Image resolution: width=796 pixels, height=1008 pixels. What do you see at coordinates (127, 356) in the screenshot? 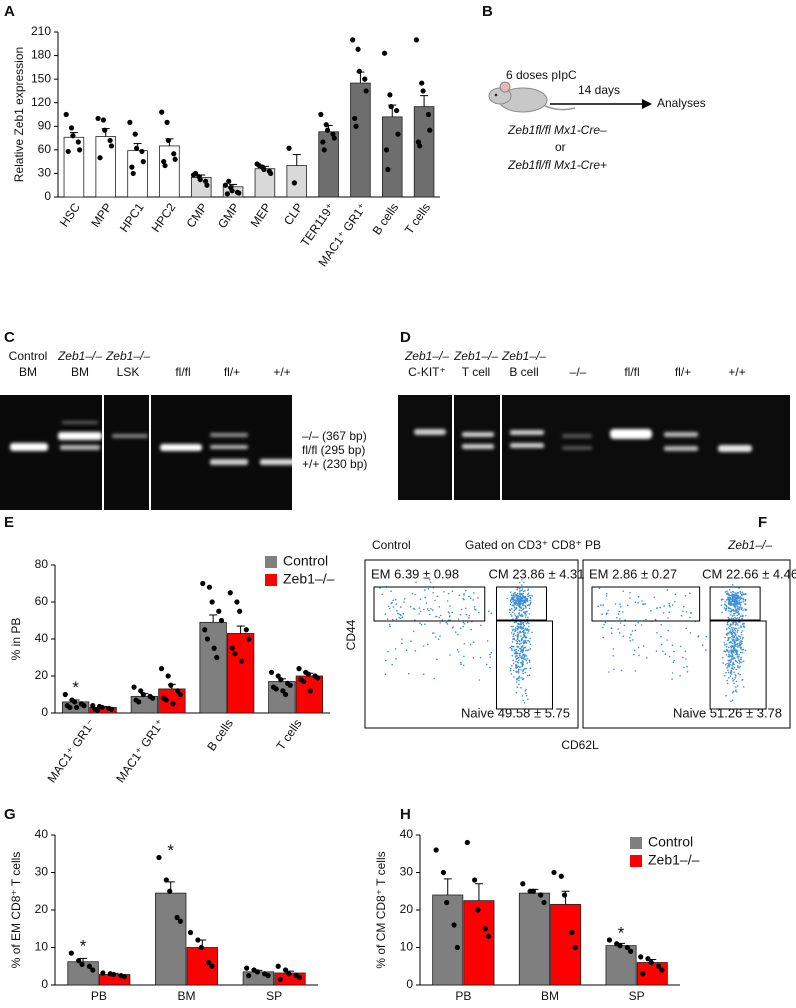
I see `lane-label: Zeb1–/–` at bounding box center [127, 356].